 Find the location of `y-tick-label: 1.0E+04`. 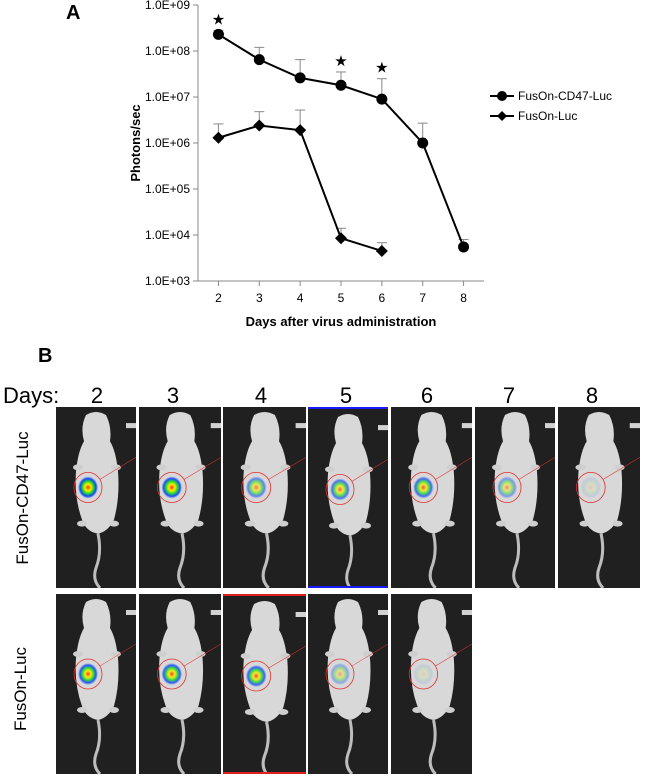

y-tick-label: 1.0E+04 is located at coordinates (167, 235).